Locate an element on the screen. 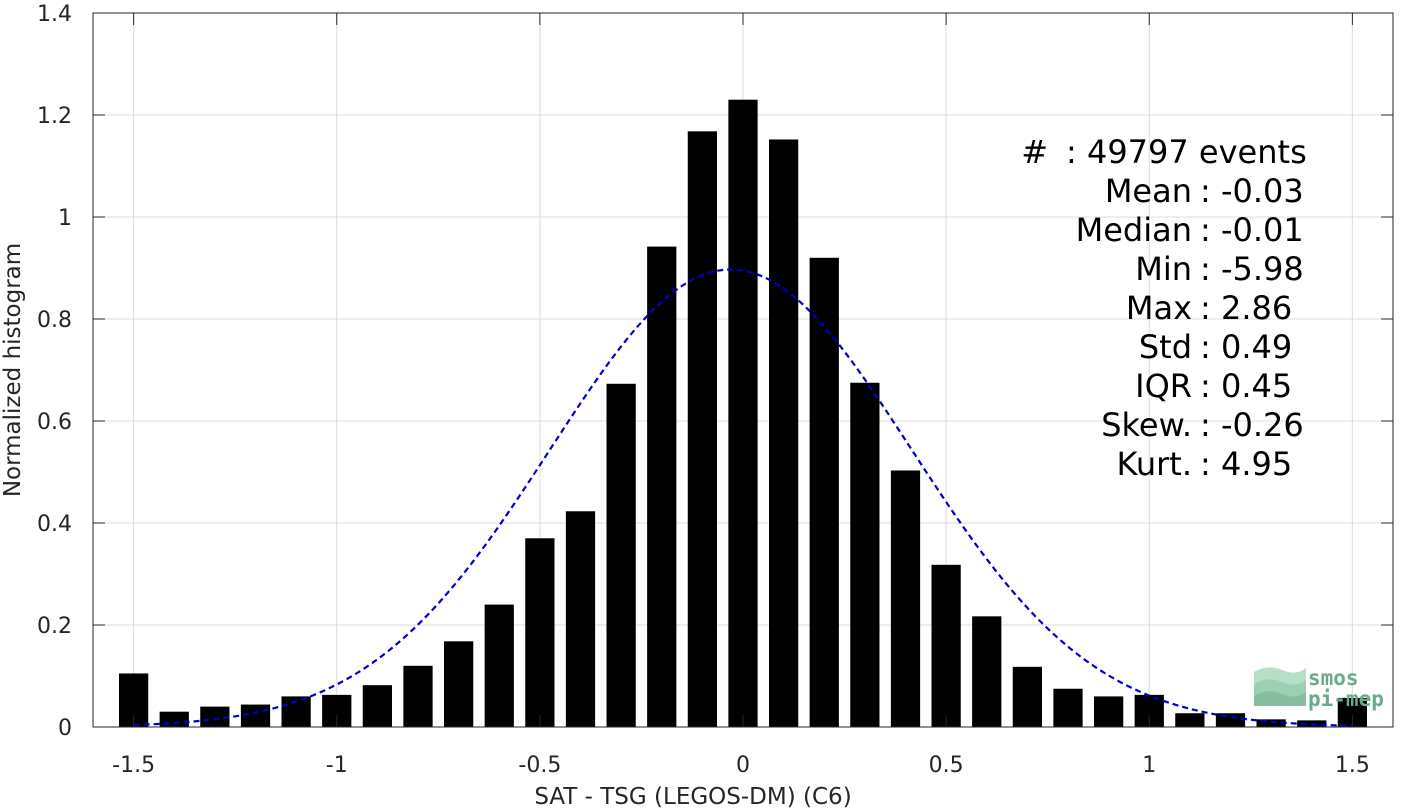 This screenshot has height=809, width=1408. stat-value: : -0.26 is located at coordinates (1252, 425).